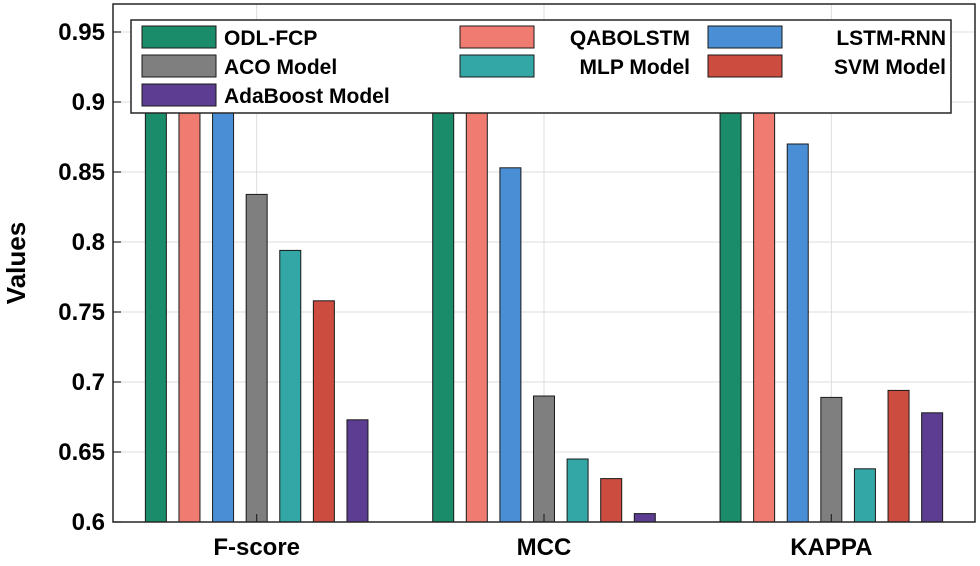 This screenshot has width=980, height=566. What do you see at coordinates (290, 386) in the screenshot?
I see `bar-mlp-model-f-score` at bounding box center [290, 386].